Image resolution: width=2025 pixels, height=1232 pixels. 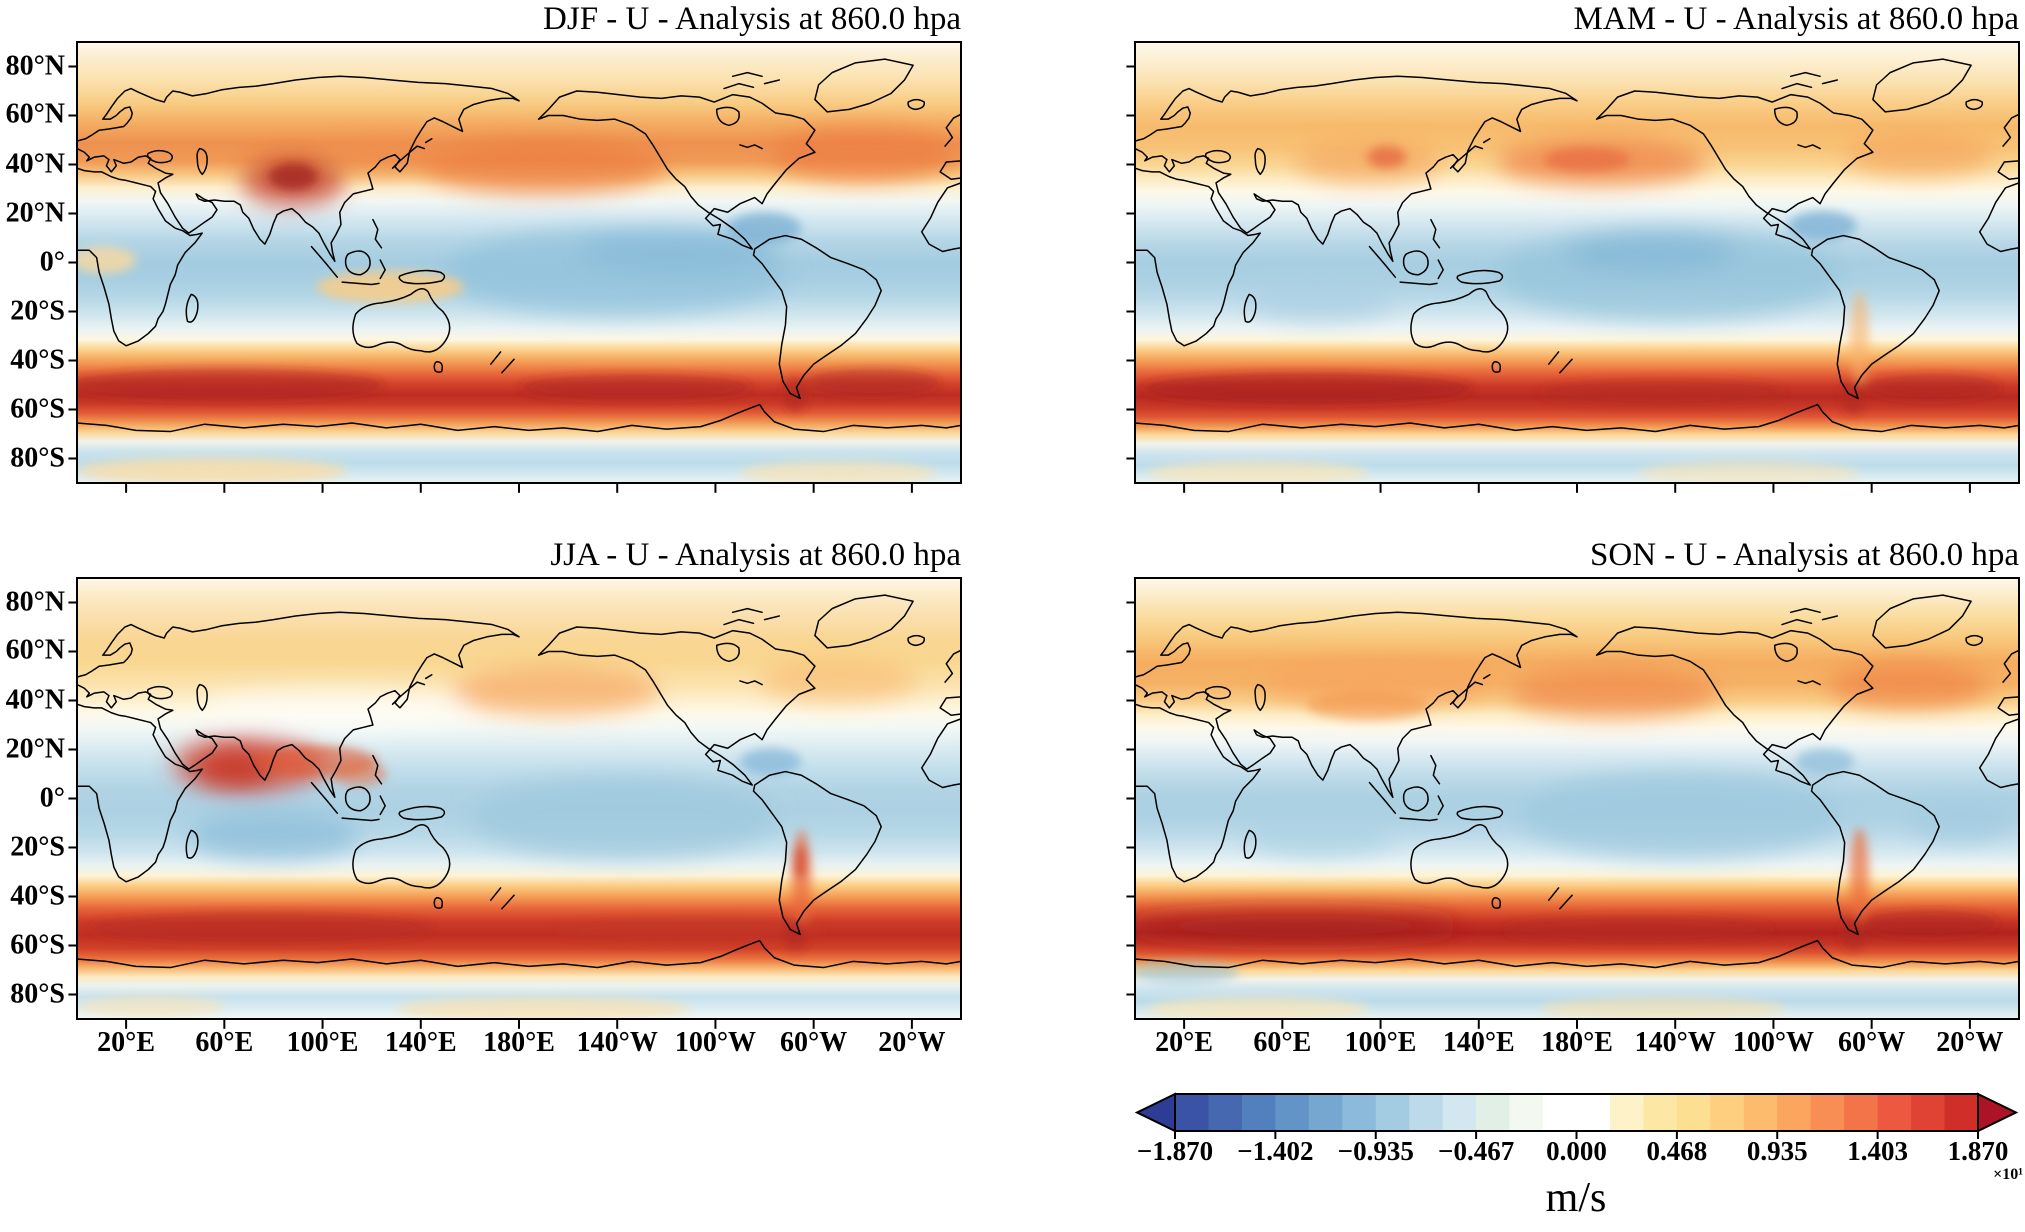 What do you see at coordinates (35, 748) in the screenshot?
I see `lat-label: 20°N` at bounding box center [35, 748].